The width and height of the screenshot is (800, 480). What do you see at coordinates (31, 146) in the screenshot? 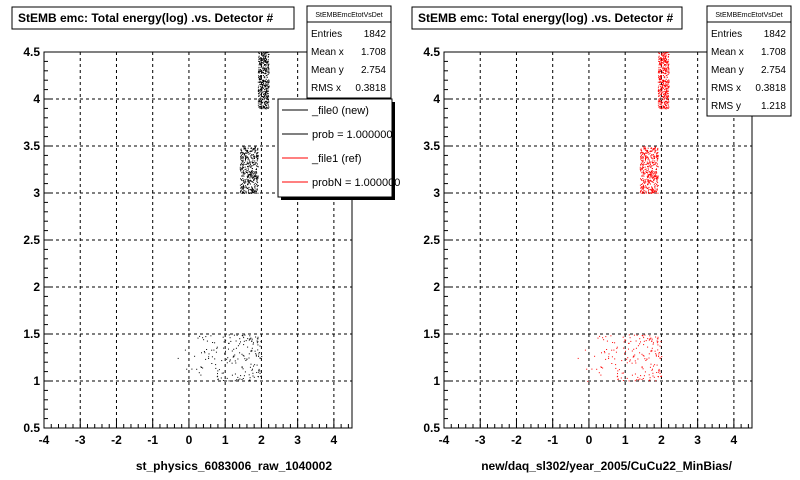
I see `y-tick-label: 3.5` at bounding box center [31, 146].